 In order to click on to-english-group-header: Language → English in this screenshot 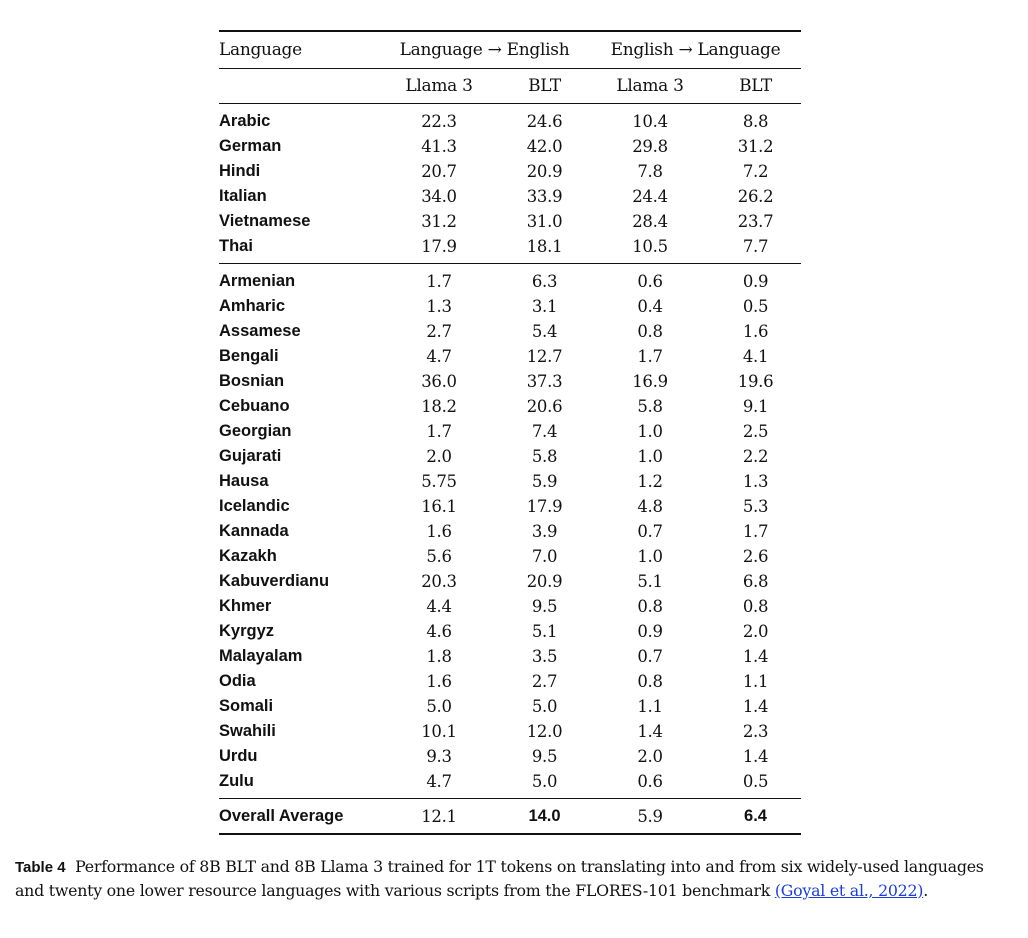, I will do `click(485, 49)`.